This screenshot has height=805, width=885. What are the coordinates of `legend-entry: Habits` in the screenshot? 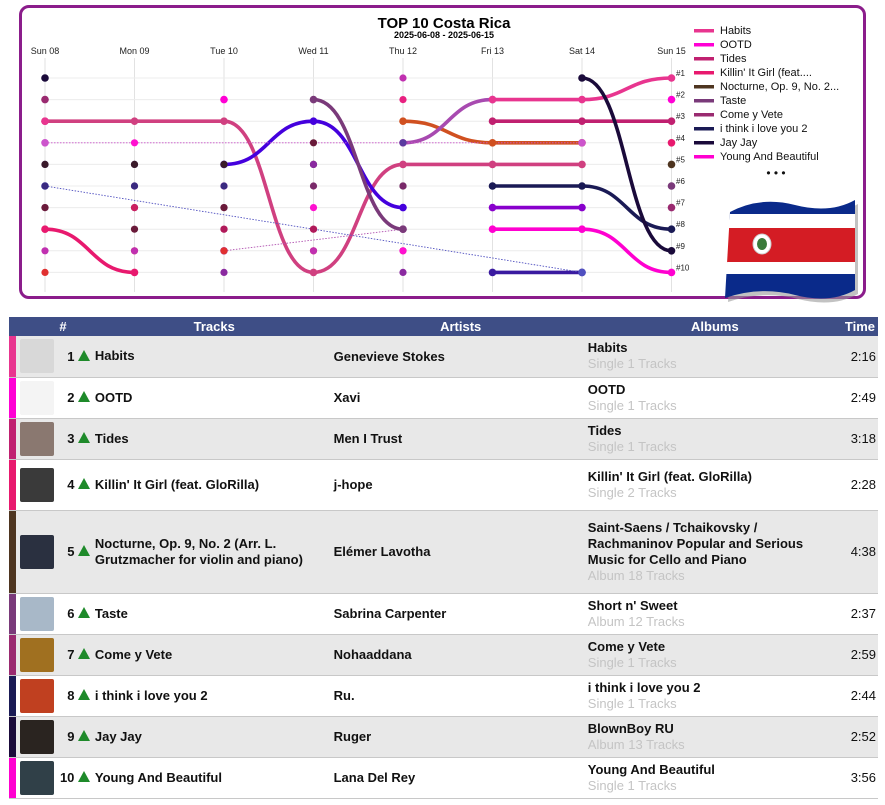 It's located at (736, 31).